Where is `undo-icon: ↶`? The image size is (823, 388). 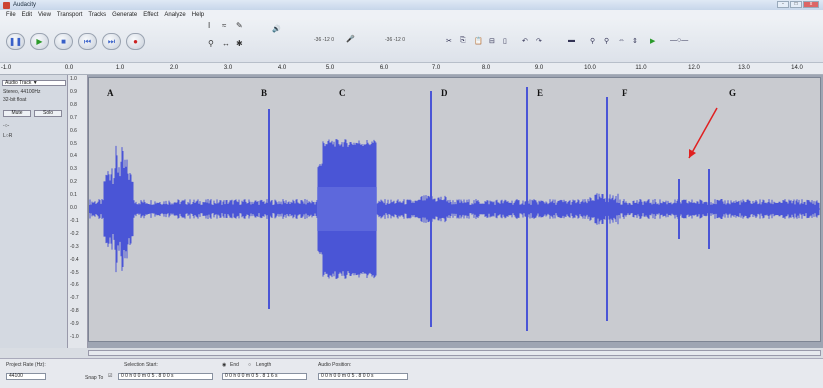 undo-icon: ↶ is located at coordinates (525, 41).